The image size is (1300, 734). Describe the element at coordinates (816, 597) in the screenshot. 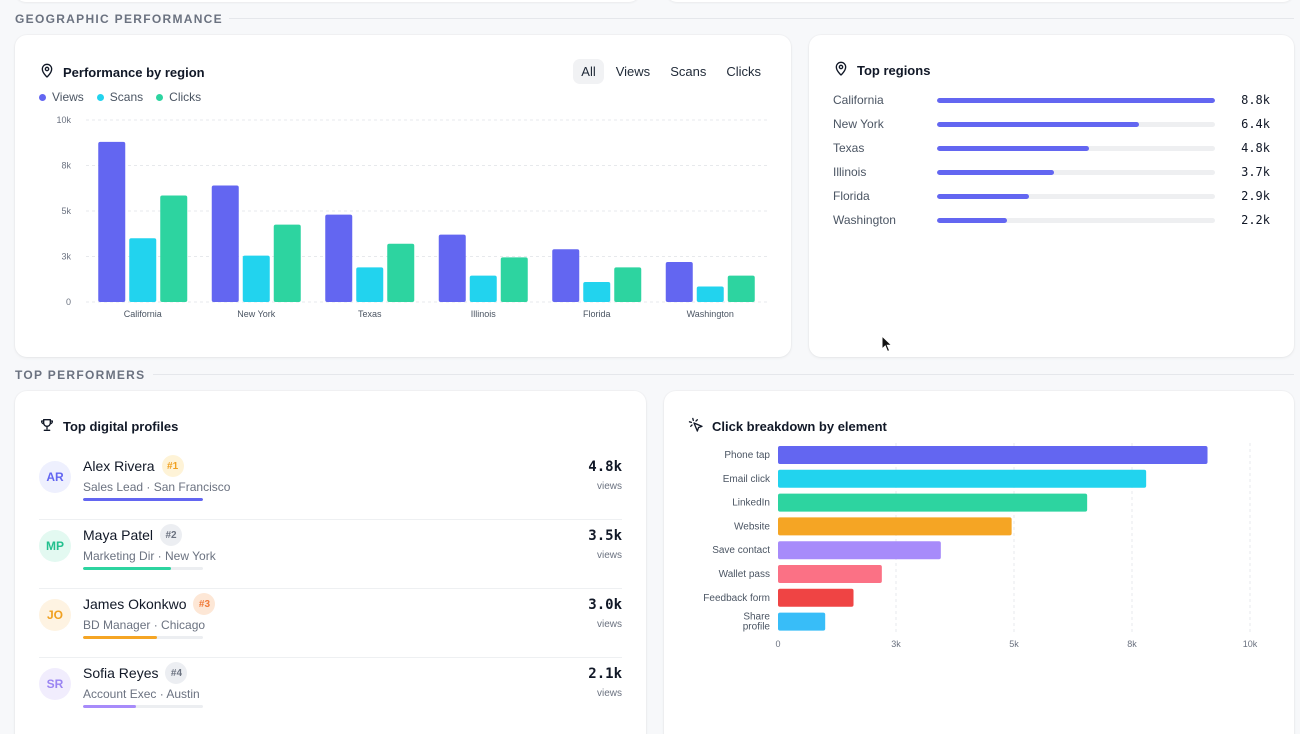

I see `bar-feedback-form` at that location.